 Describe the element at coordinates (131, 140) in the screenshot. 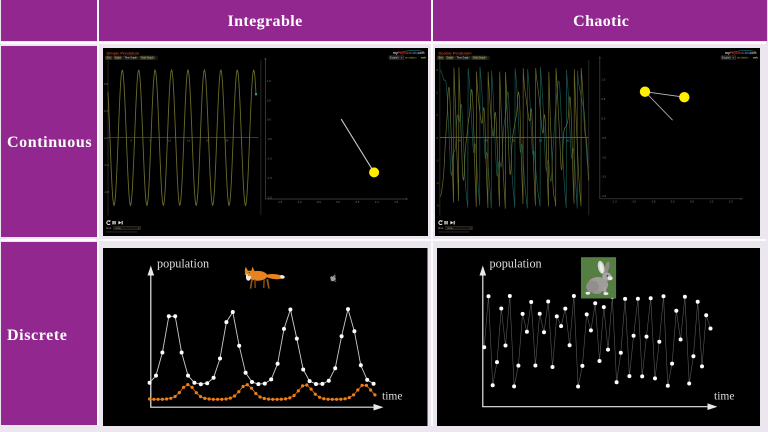

I see `svg-text: 4` at that location.